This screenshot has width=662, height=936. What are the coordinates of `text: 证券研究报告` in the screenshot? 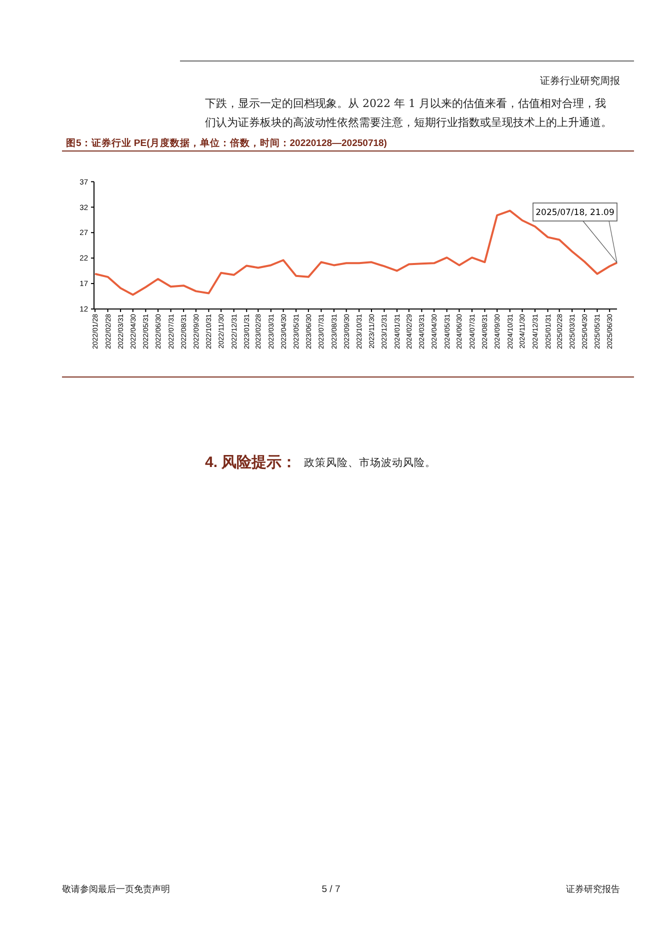 It's located at (593, 889).